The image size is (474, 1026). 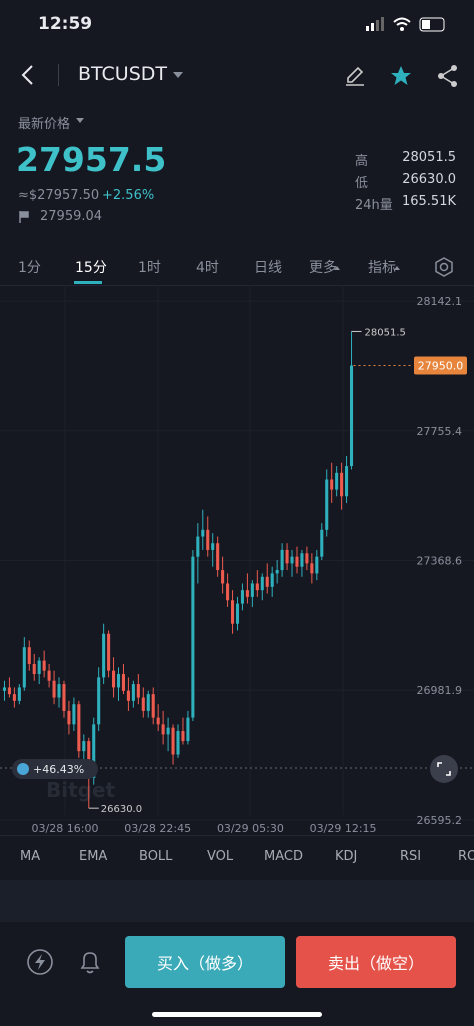 What do you see at coordinates (91, 159) in the screenshot?
I see `last-price: 27957.5` at bounding box center [91, 159].